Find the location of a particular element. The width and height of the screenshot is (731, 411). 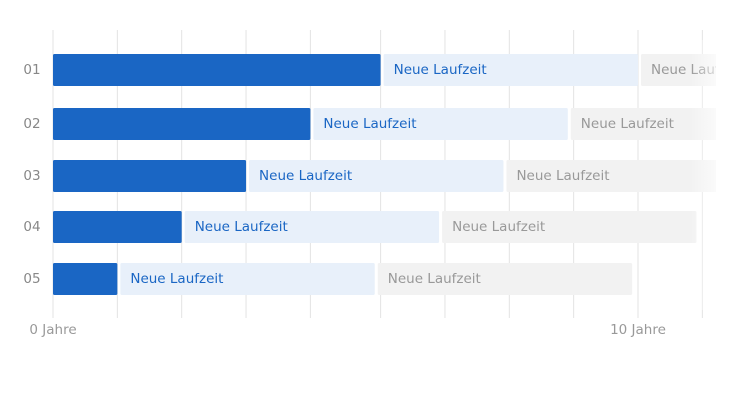

fade-overlay is located at coordinates (710, 175).